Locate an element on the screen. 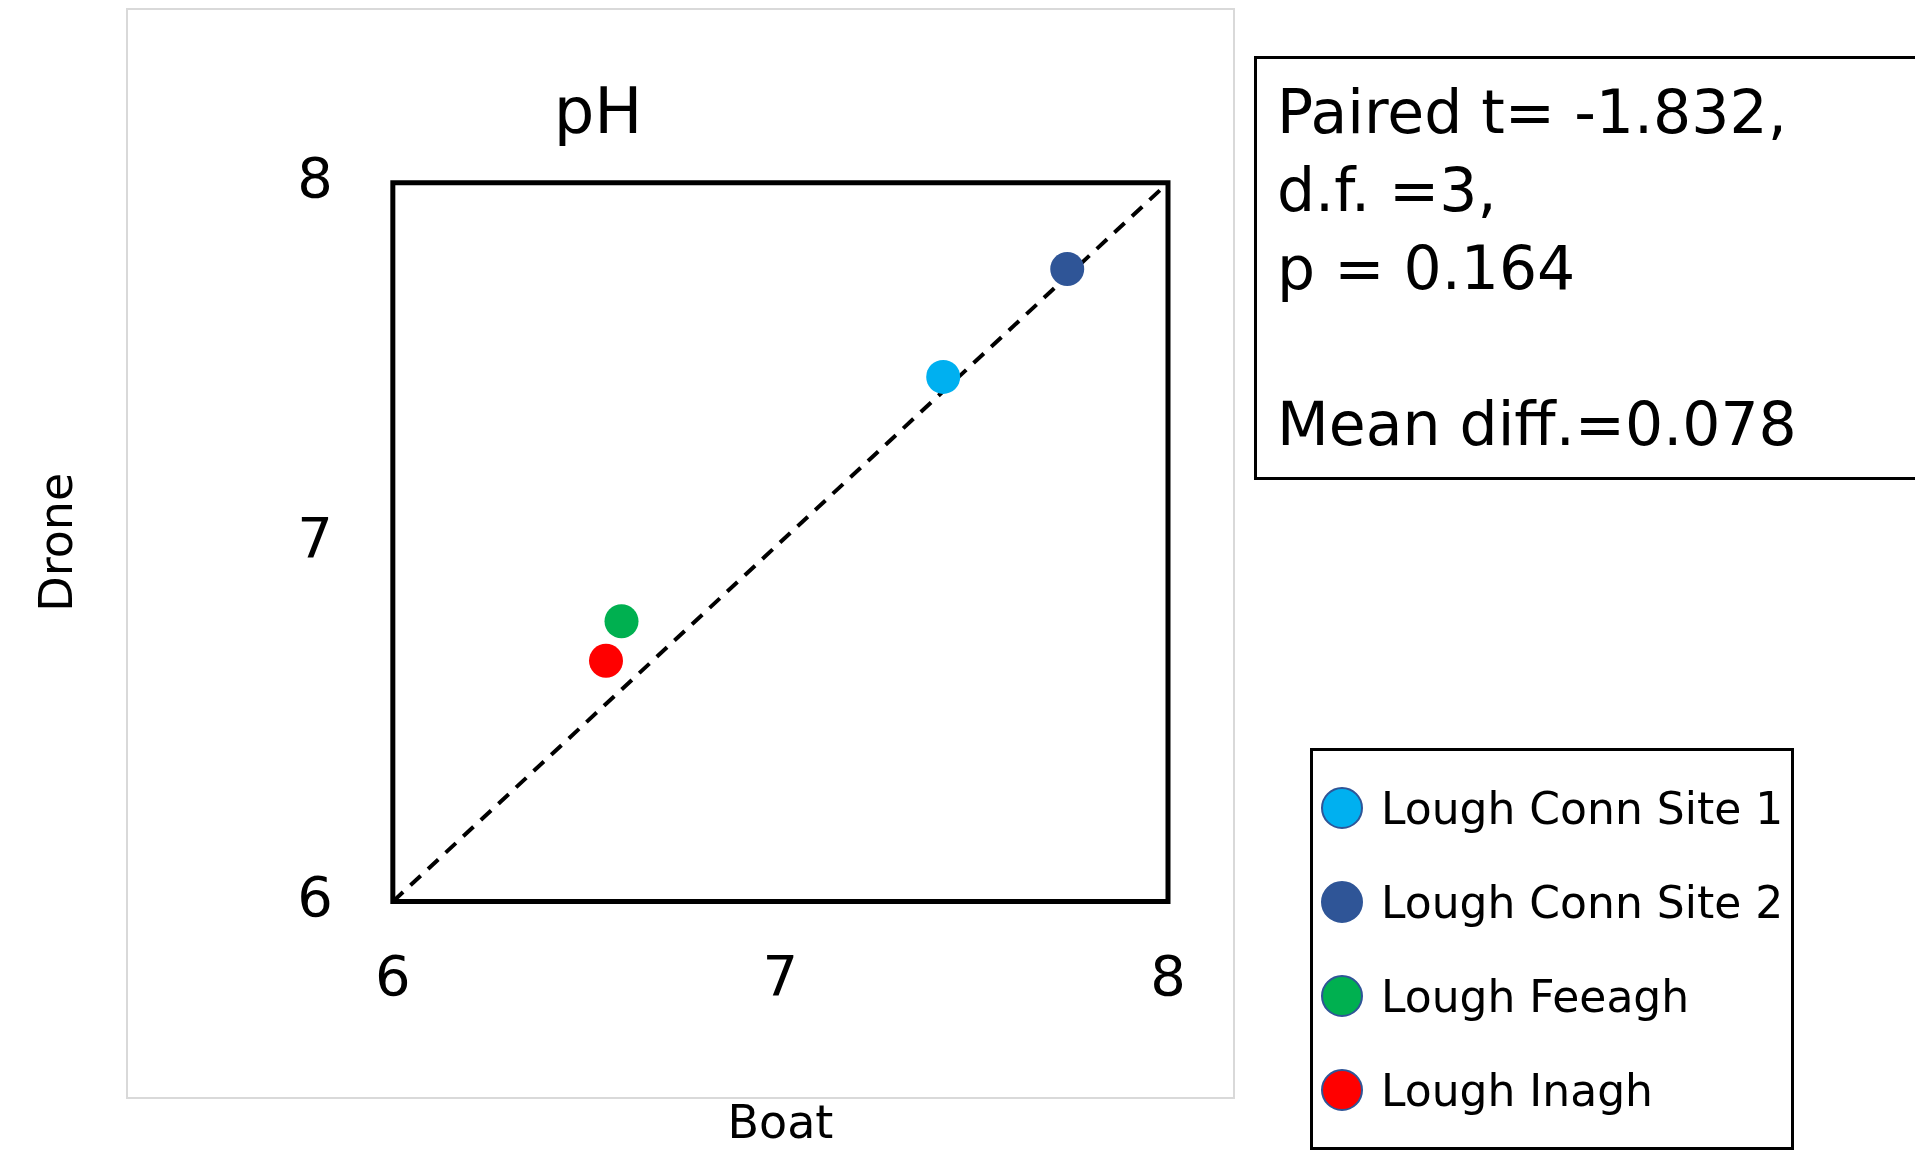 The image size is (1915, 1160). y-tick-label: 8 is located at coordinates (315, 178).